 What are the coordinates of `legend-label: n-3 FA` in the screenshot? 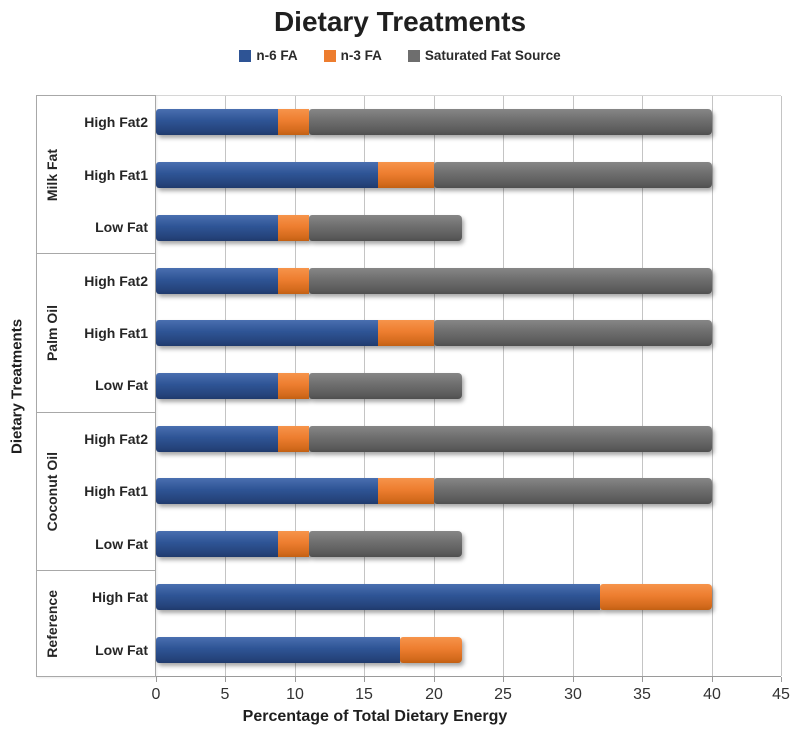 It's located at (361, 55).